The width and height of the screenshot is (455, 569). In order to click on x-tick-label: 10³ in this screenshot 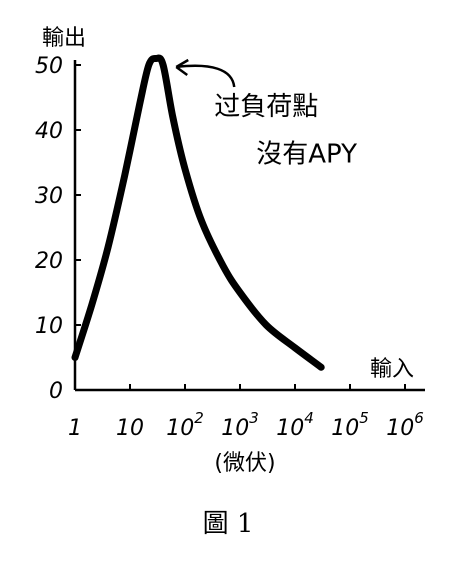, I will do `click(240, 425)`.